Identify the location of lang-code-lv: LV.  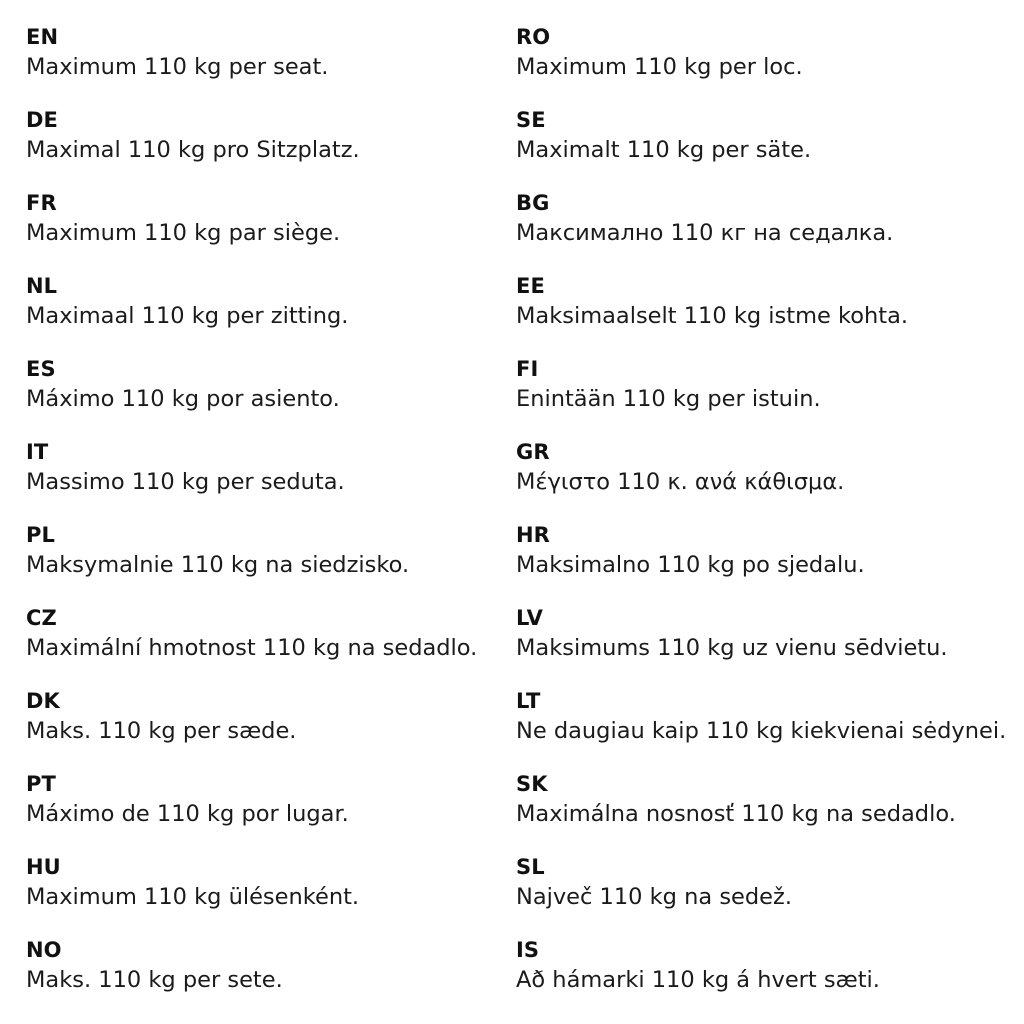
(529, 618).